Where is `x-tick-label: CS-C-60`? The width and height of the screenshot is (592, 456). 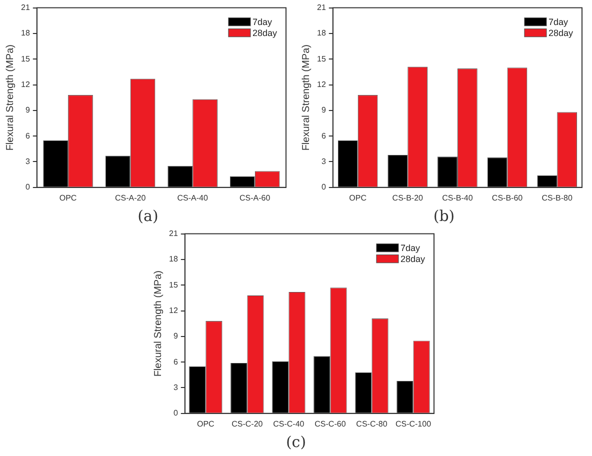 x-tick-label: CS-C-60 is located at coordinates (330, 423).